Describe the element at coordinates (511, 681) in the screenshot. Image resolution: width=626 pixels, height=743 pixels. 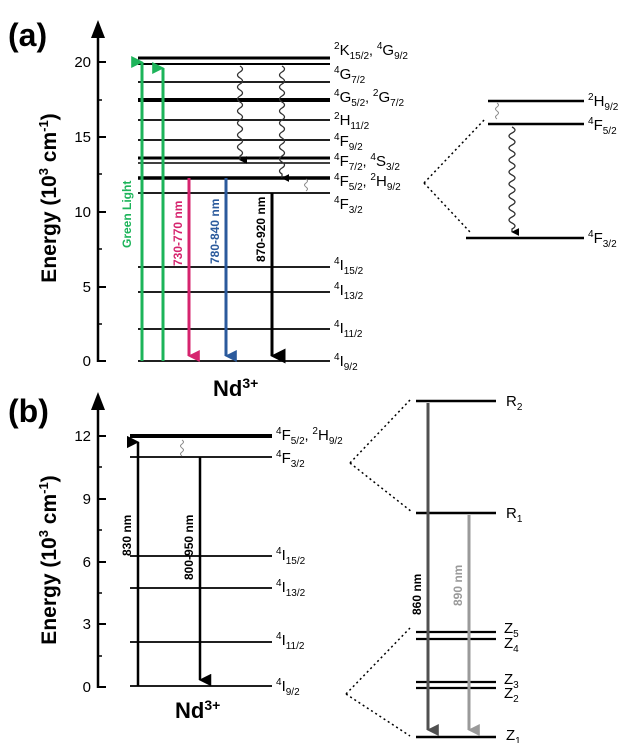
I see `stark-label-Z3: Z3` at that location.